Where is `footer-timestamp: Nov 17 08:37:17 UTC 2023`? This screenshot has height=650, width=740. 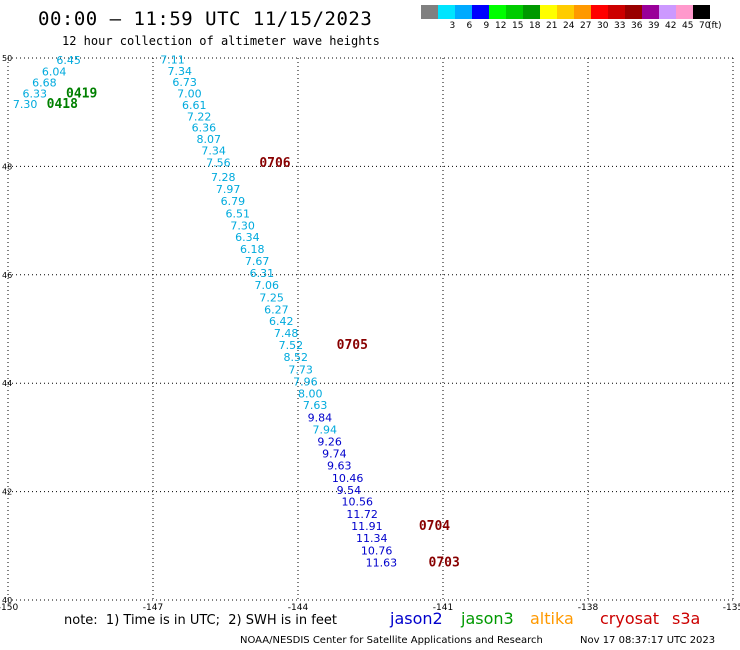
footer-timestamp: Nov 17 08:37:17 UTC 2023 is located at coordinates (648, 640).